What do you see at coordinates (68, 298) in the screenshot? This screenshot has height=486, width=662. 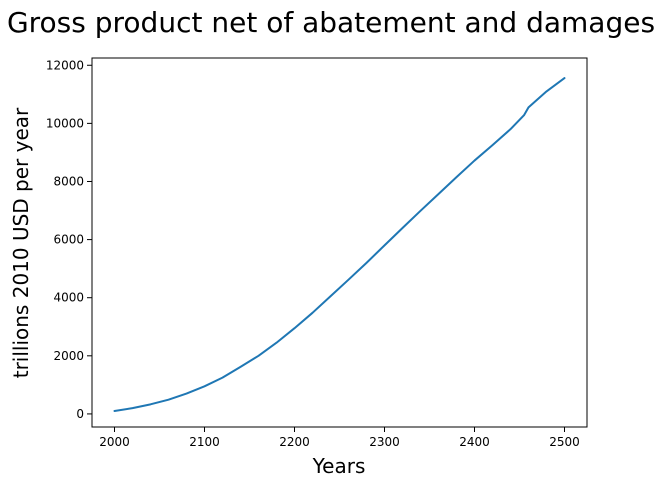 I see `y-tick-label: 4000` at bounding box center [68, 298].